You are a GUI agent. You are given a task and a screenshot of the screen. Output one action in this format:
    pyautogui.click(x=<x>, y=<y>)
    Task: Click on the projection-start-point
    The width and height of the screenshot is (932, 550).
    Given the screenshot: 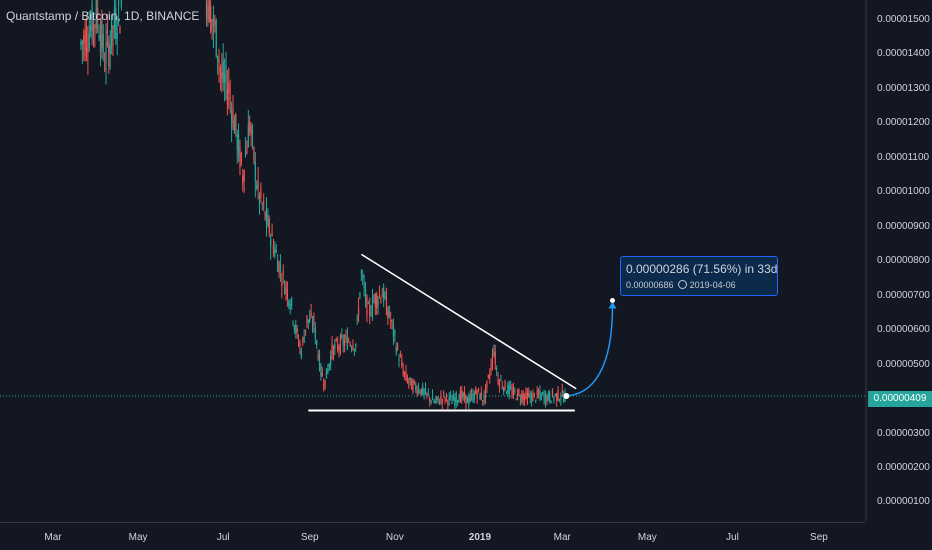 What is the action you would take?
    pyautogui.click(x=566, y=395)
    